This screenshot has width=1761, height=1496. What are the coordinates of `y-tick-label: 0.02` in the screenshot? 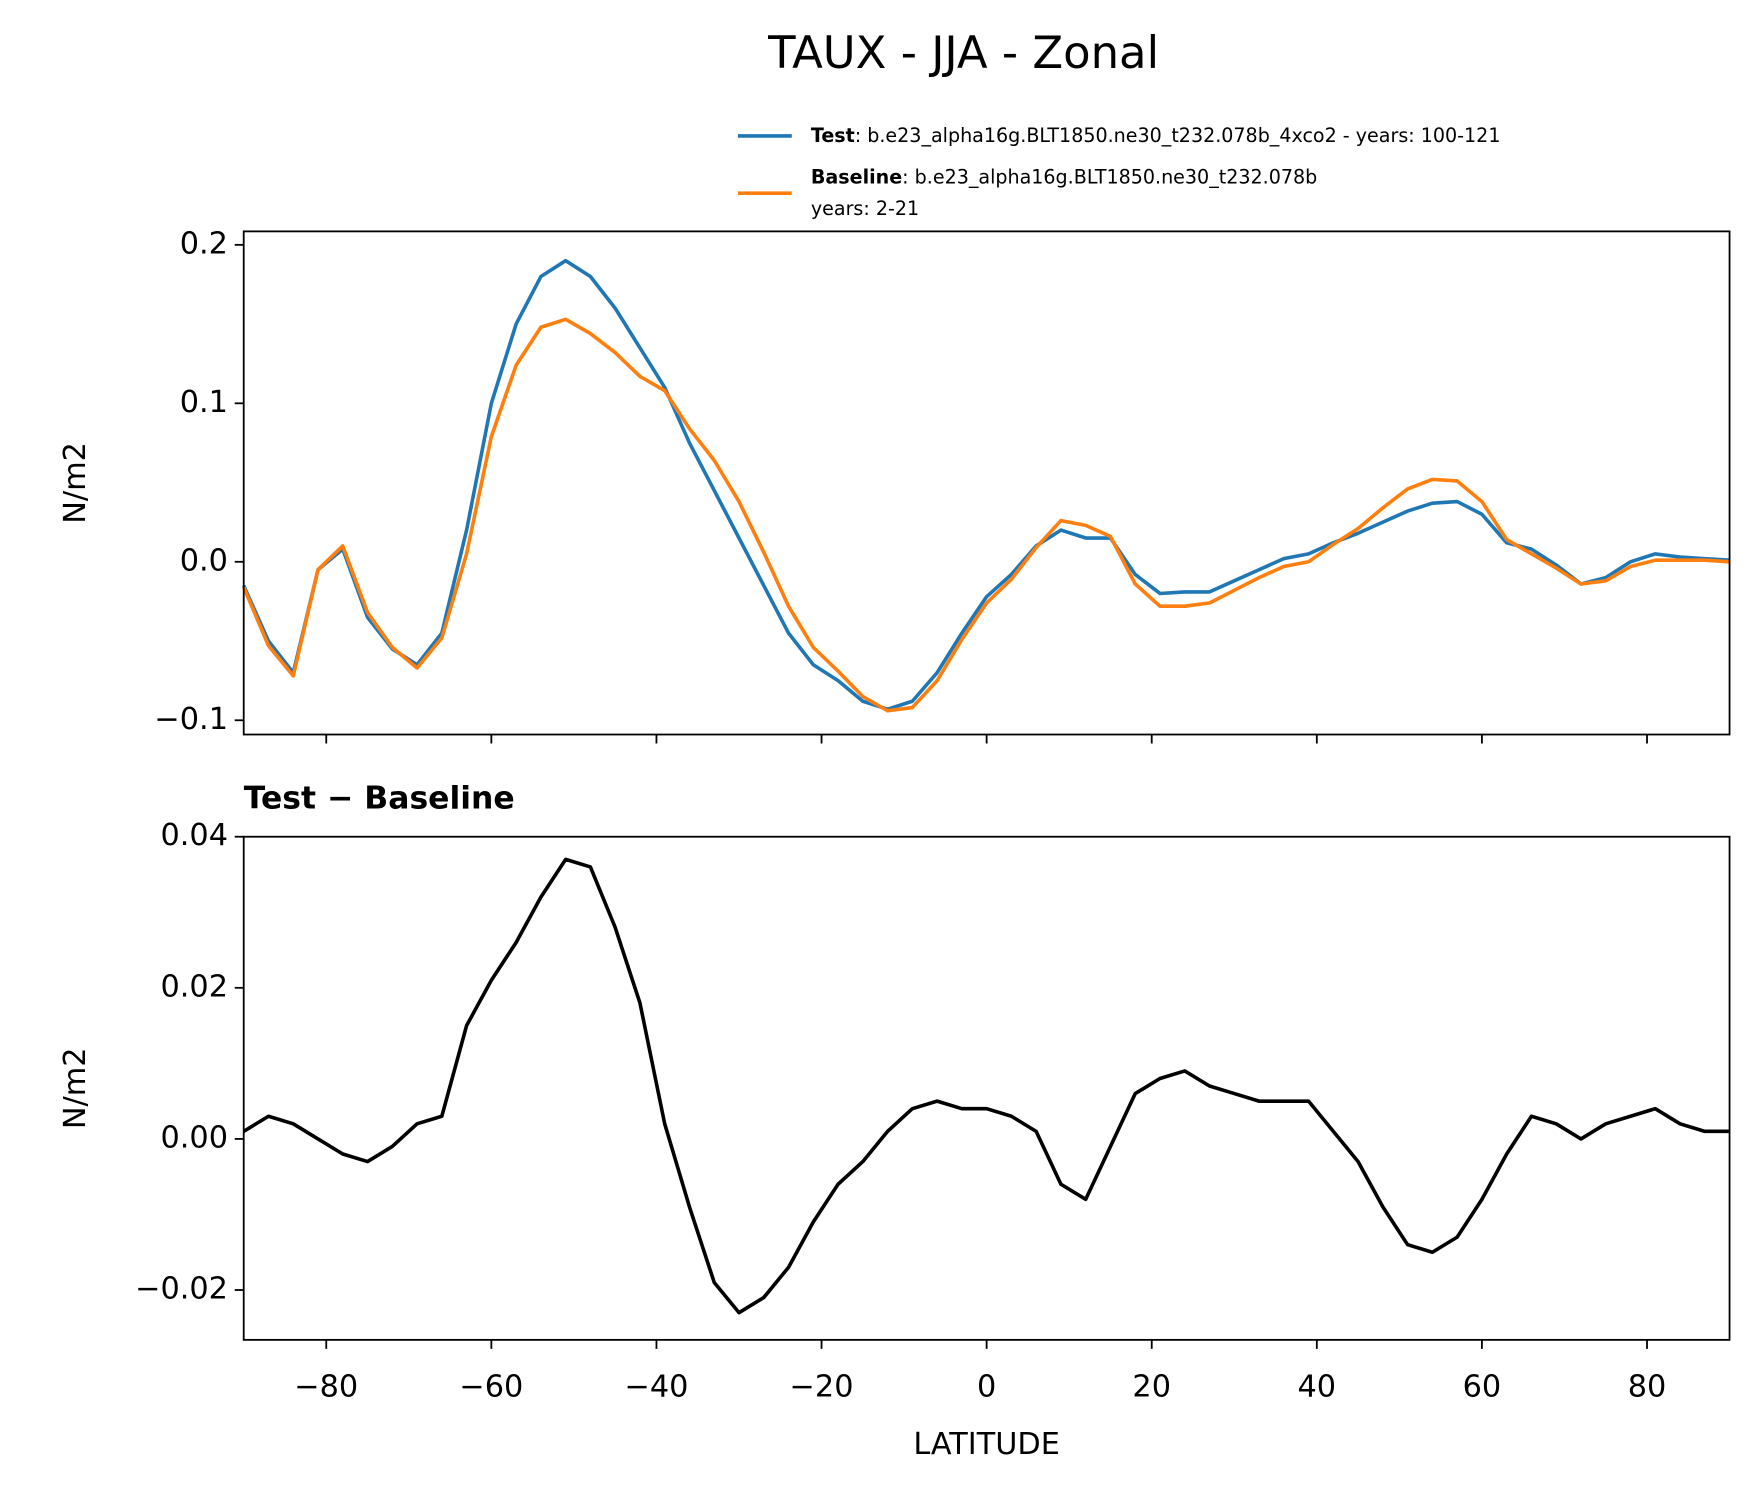 It's located at (194, 986).